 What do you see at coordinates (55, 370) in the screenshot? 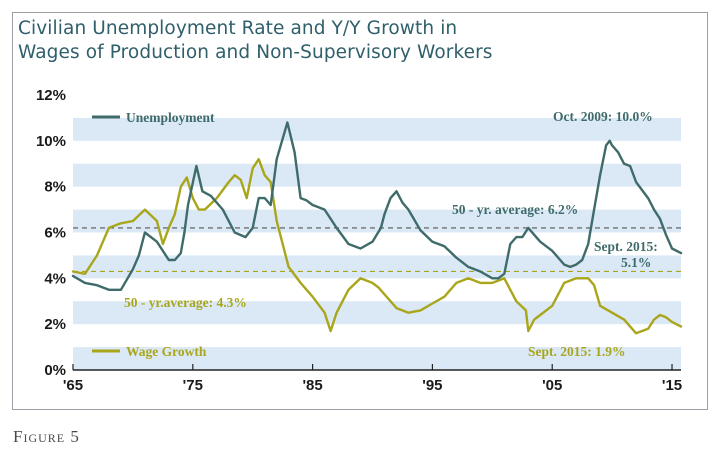
I see `y-tick-label: 0%` at bounding box center [55, 370].